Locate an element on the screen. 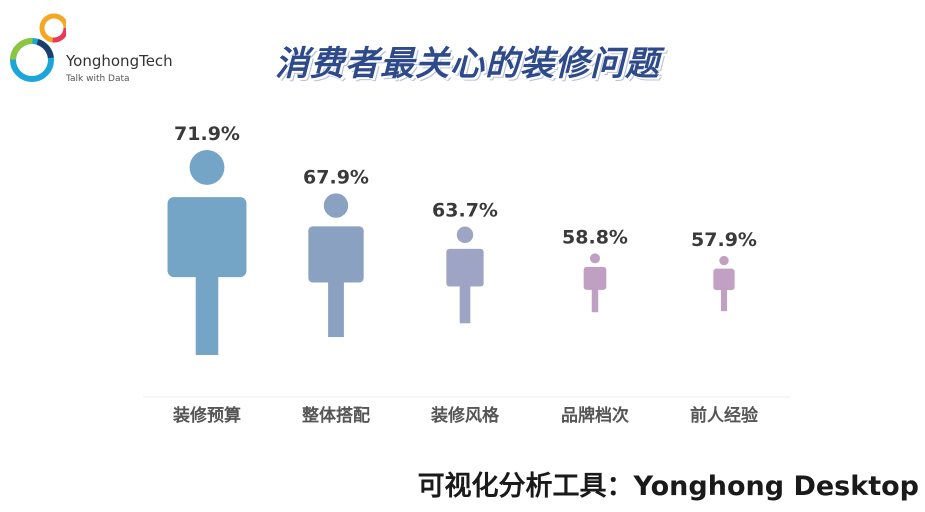 Image resolution: width=925 pixels, height=512 pixels. logo-tagline: Talk with Data is located at coordinates (98, 79).